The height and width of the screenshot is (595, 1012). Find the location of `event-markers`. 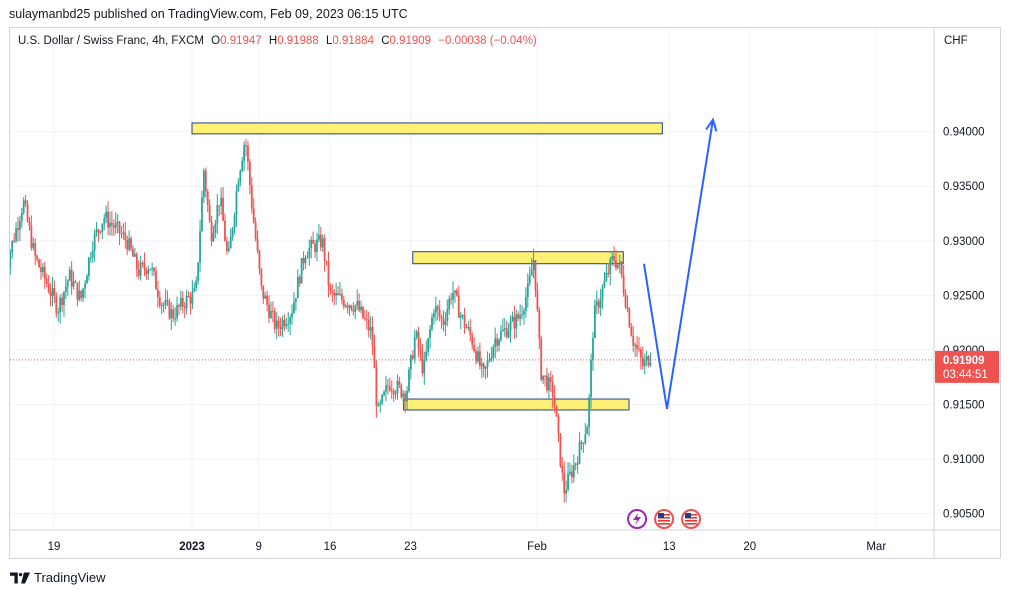

event-markers is located at coordinates (664, 519).